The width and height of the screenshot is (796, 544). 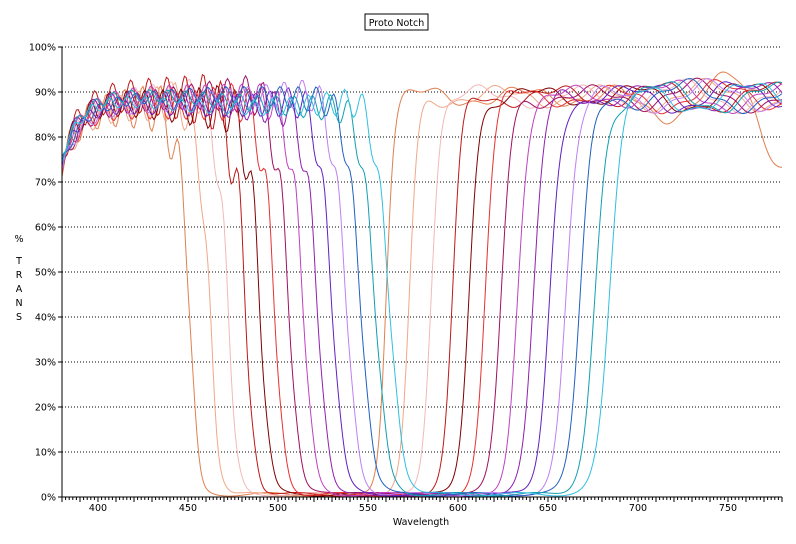 I want to click on chart-title-box: Proto Notch, so click(x=396, y=22).